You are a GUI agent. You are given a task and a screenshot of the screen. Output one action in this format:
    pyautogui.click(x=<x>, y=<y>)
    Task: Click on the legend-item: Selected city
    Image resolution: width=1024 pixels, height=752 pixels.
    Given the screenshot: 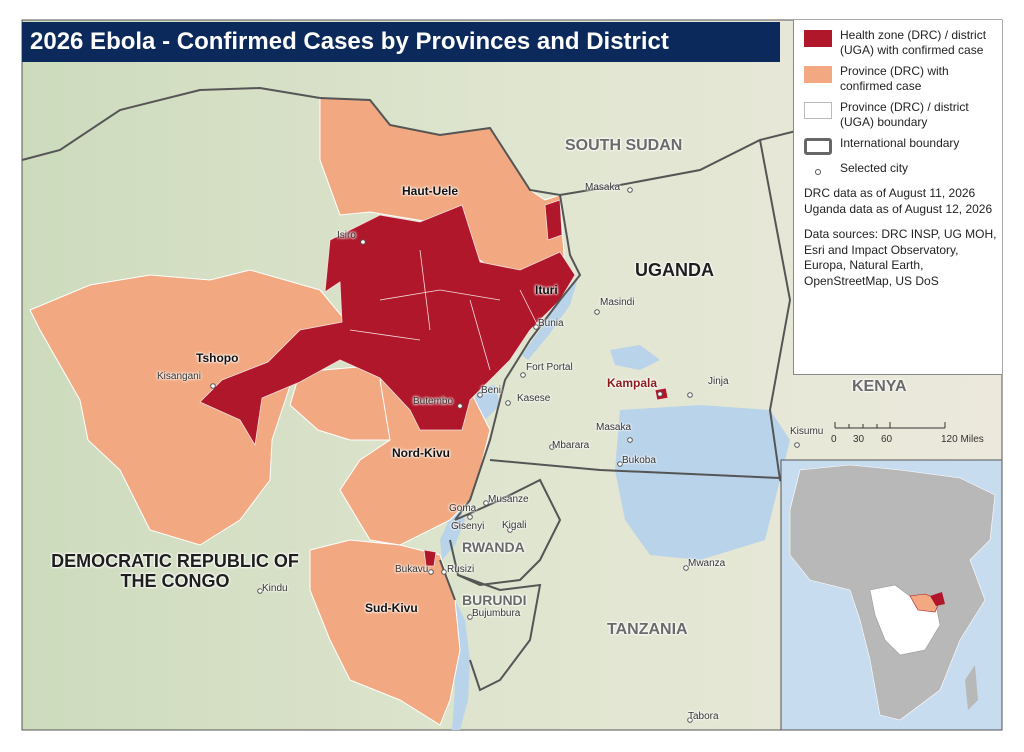 What is the action you would take?
    pyautogui.click(x=899, y=170)
    